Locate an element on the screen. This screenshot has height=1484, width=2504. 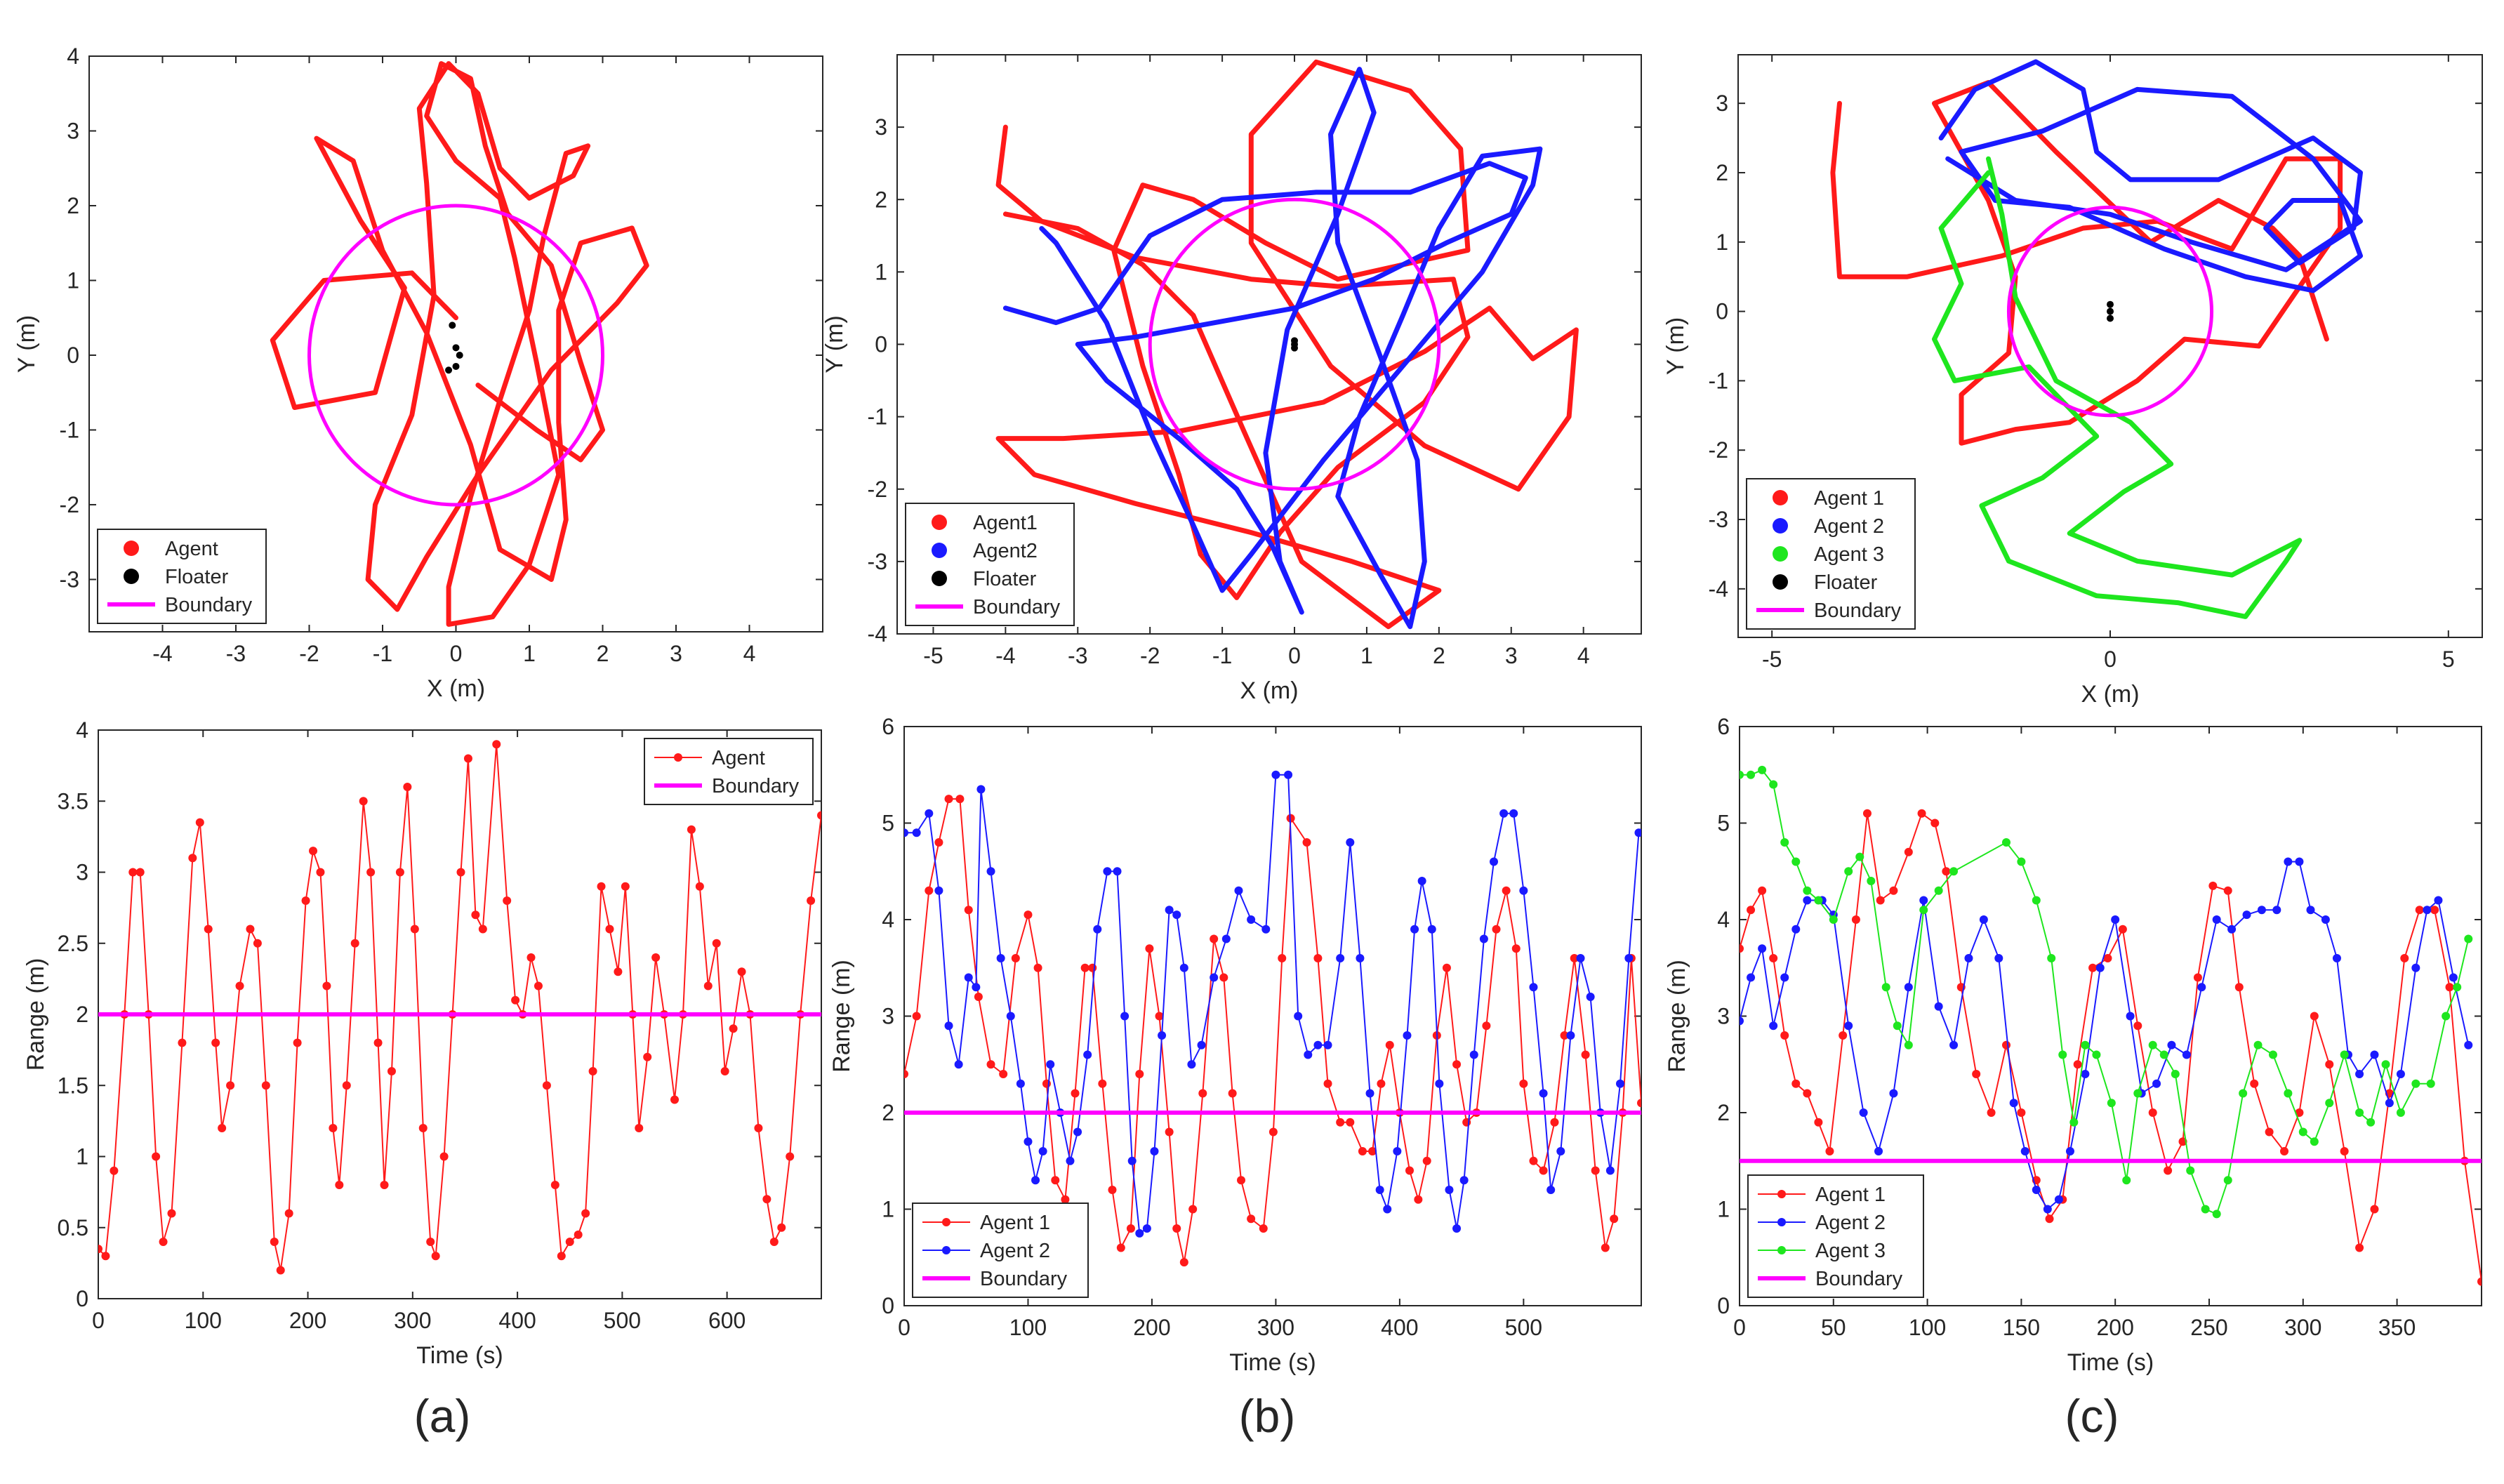
y-tick-label: -2 is located at coordinates (877, 490).